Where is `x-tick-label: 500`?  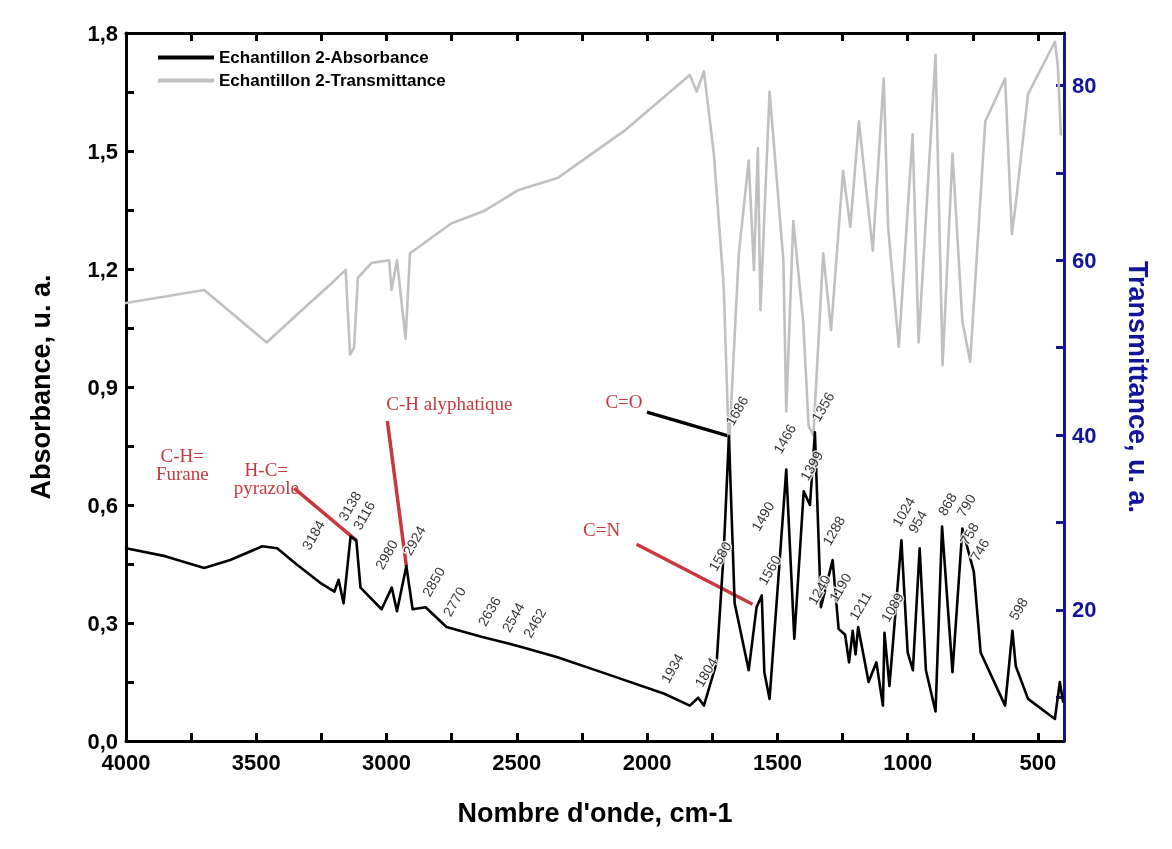
x-tick-label: 500 is located at coordinates (1038, 762).